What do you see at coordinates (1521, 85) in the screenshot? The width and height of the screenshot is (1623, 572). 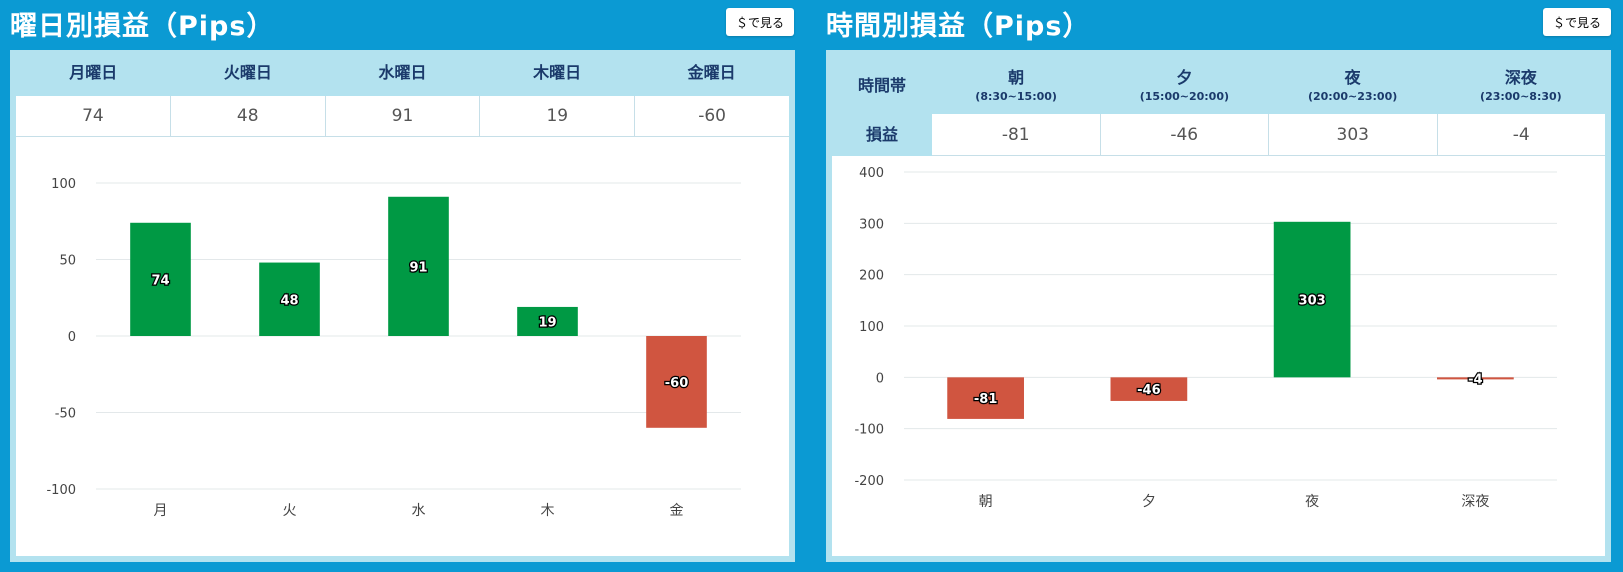 I see `timeslot-header-latenight: 深夜 (23:00~8:30)` at bounding box center [1521, 85].